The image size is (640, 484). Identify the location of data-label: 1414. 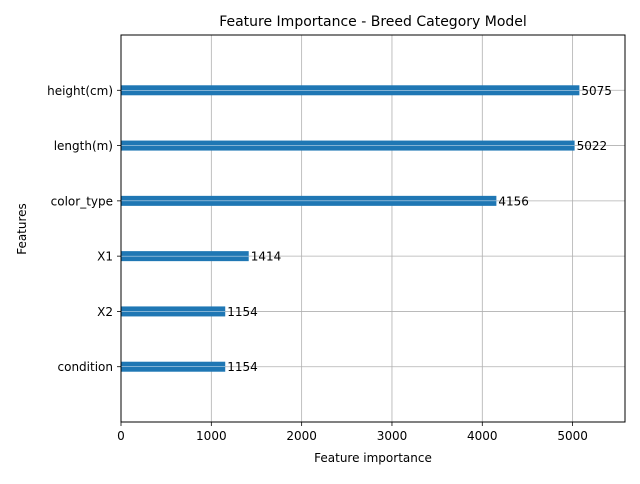
(266, 257).